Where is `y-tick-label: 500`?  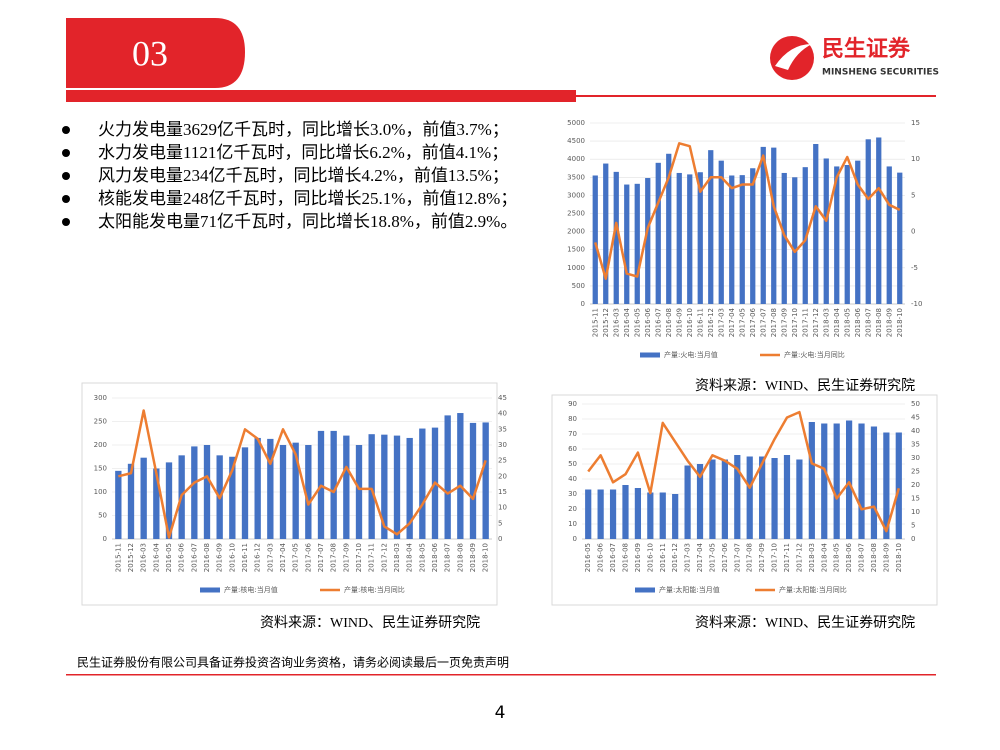 y-tick-label: 500 is located at coordinates (578, 286).